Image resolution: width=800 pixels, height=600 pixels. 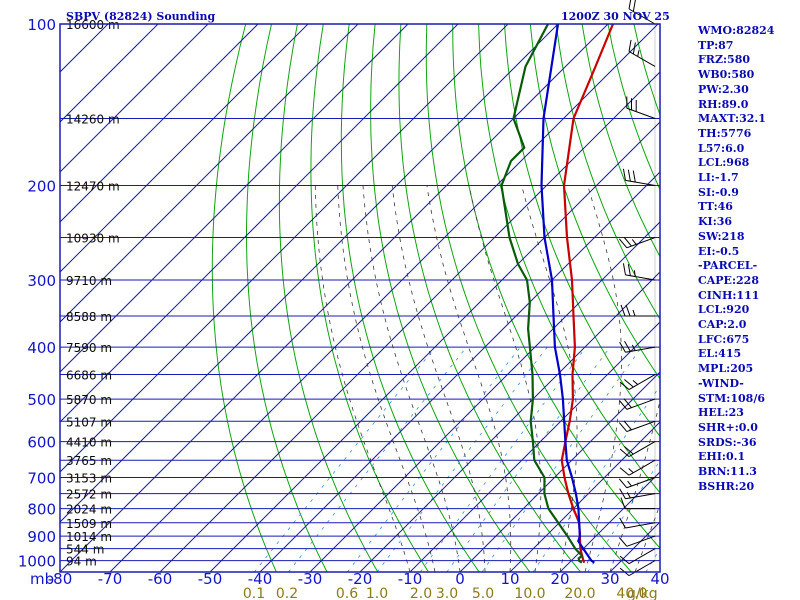 What do you see at coordinates (41, 479) in the screenshot?
I see `pressure-tick-label: 700` at bounding box center [41, 479].